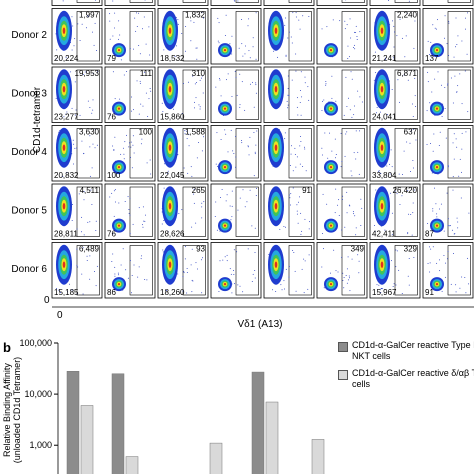 The width and height of the screenshot is (474, 474). Describe the element at coordinates (35, 343) in the screenshot. I see `y-tick-label: 100,000` at that location.